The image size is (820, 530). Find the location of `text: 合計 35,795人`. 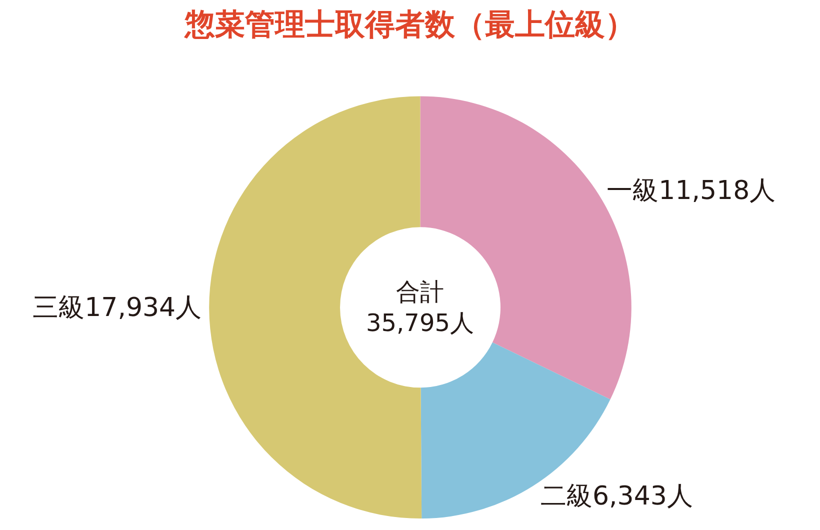

text: 合計 35,795人 is located at coordinates (420, 308).